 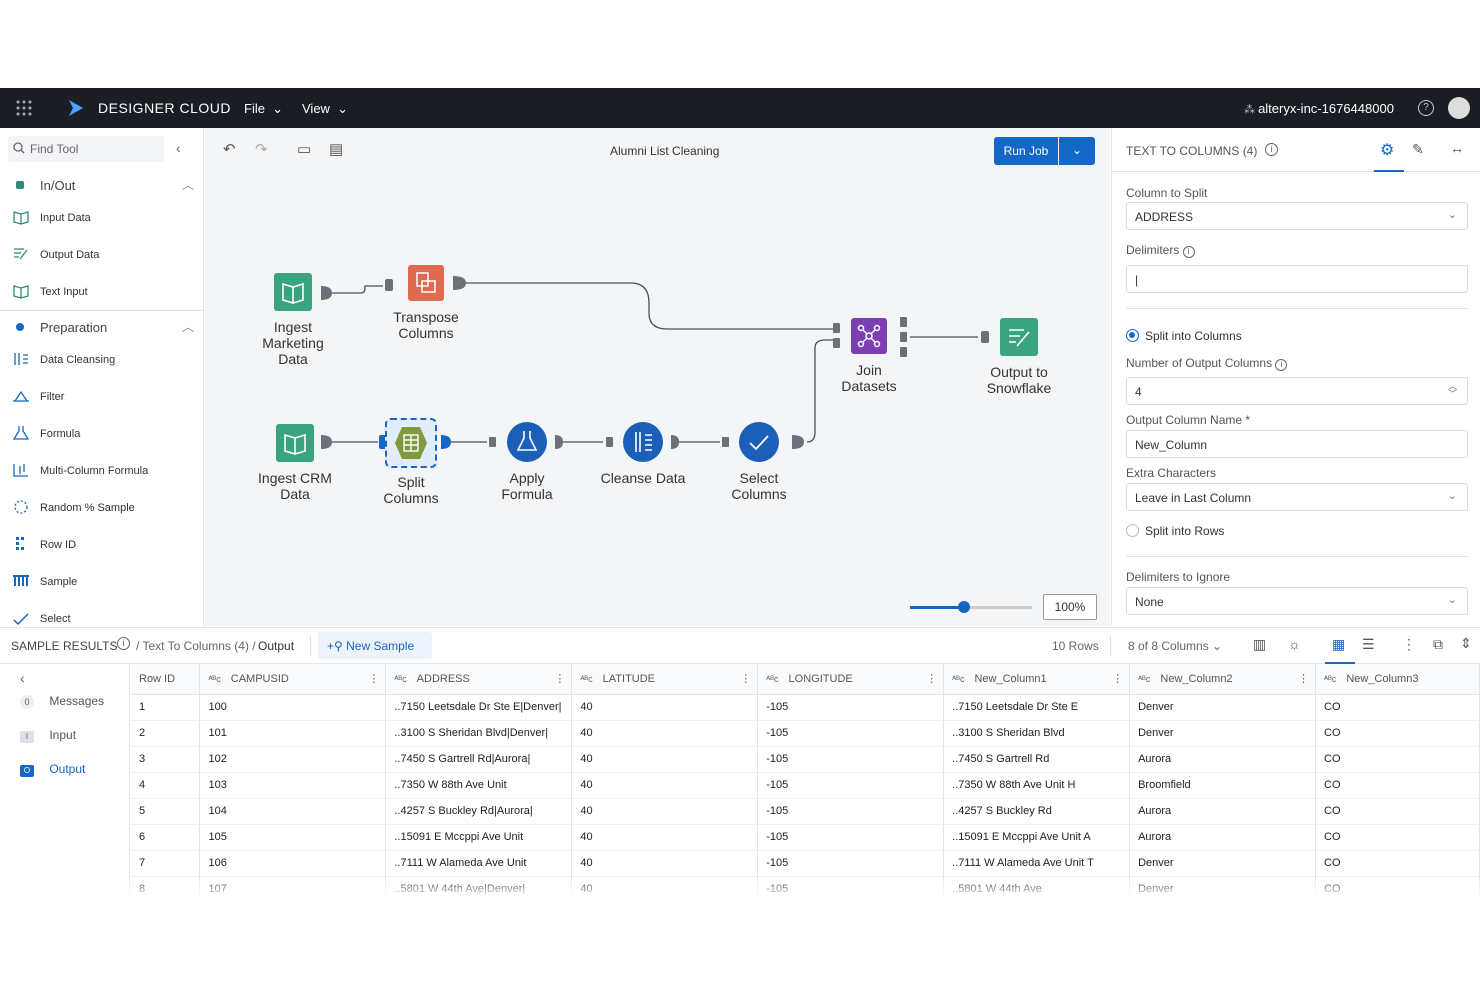 What do you see at coordinates (1297, 444) in the screenshot?
I see `output-name-input: New_Column` at bounding box center [1297, 444].